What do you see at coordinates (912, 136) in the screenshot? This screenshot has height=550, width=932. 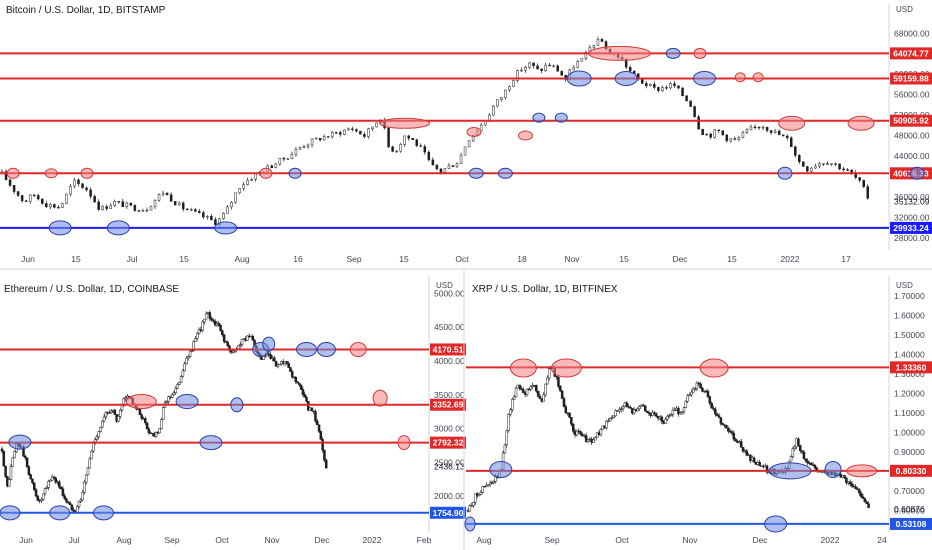 I see `y-tick-label: 48000.00` at bounding box center [912, 136].